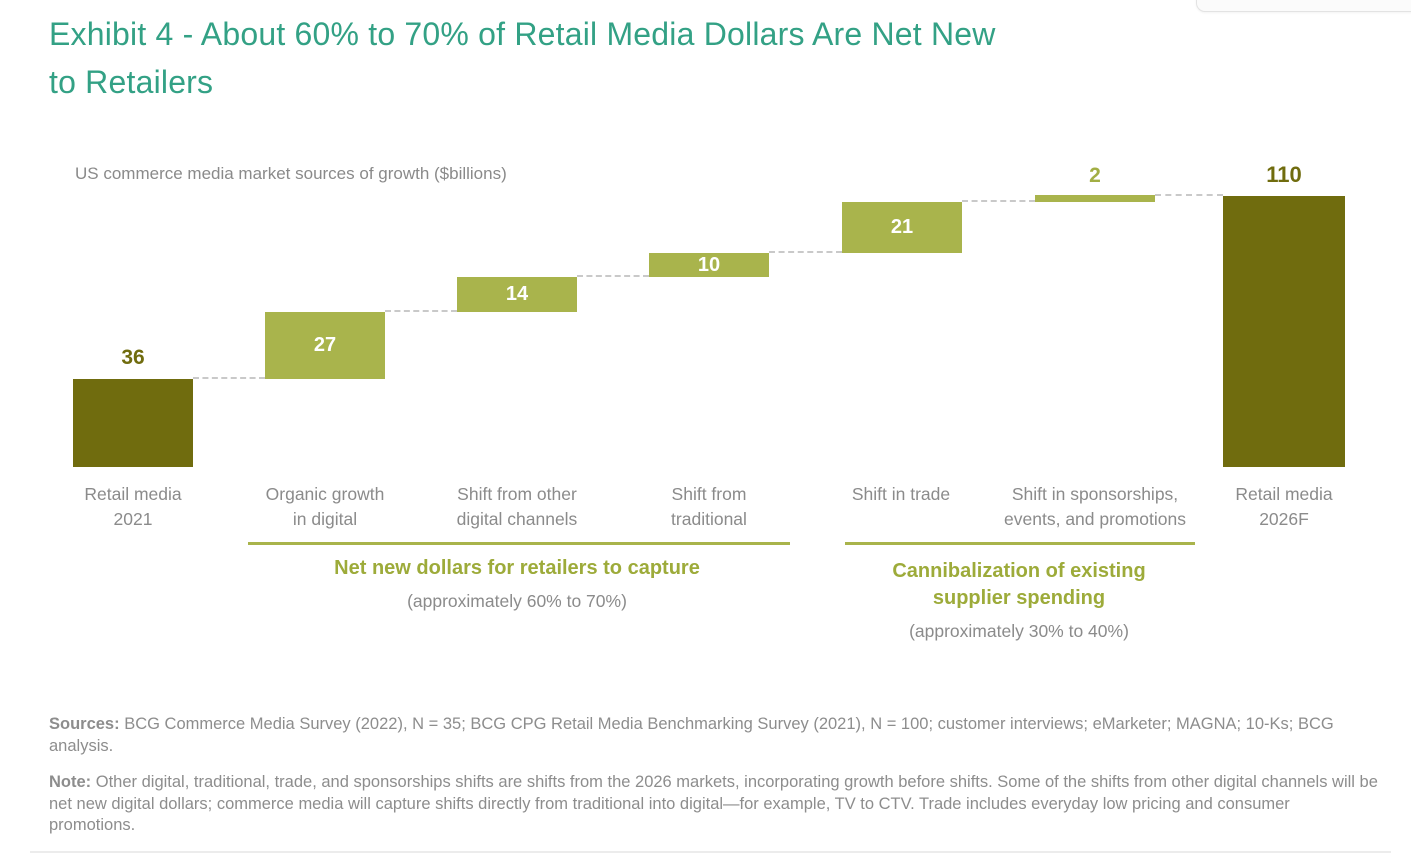 This screenshot has height=853, width=1411. I want to click on bar-value-label: 10, so click(709, 264).